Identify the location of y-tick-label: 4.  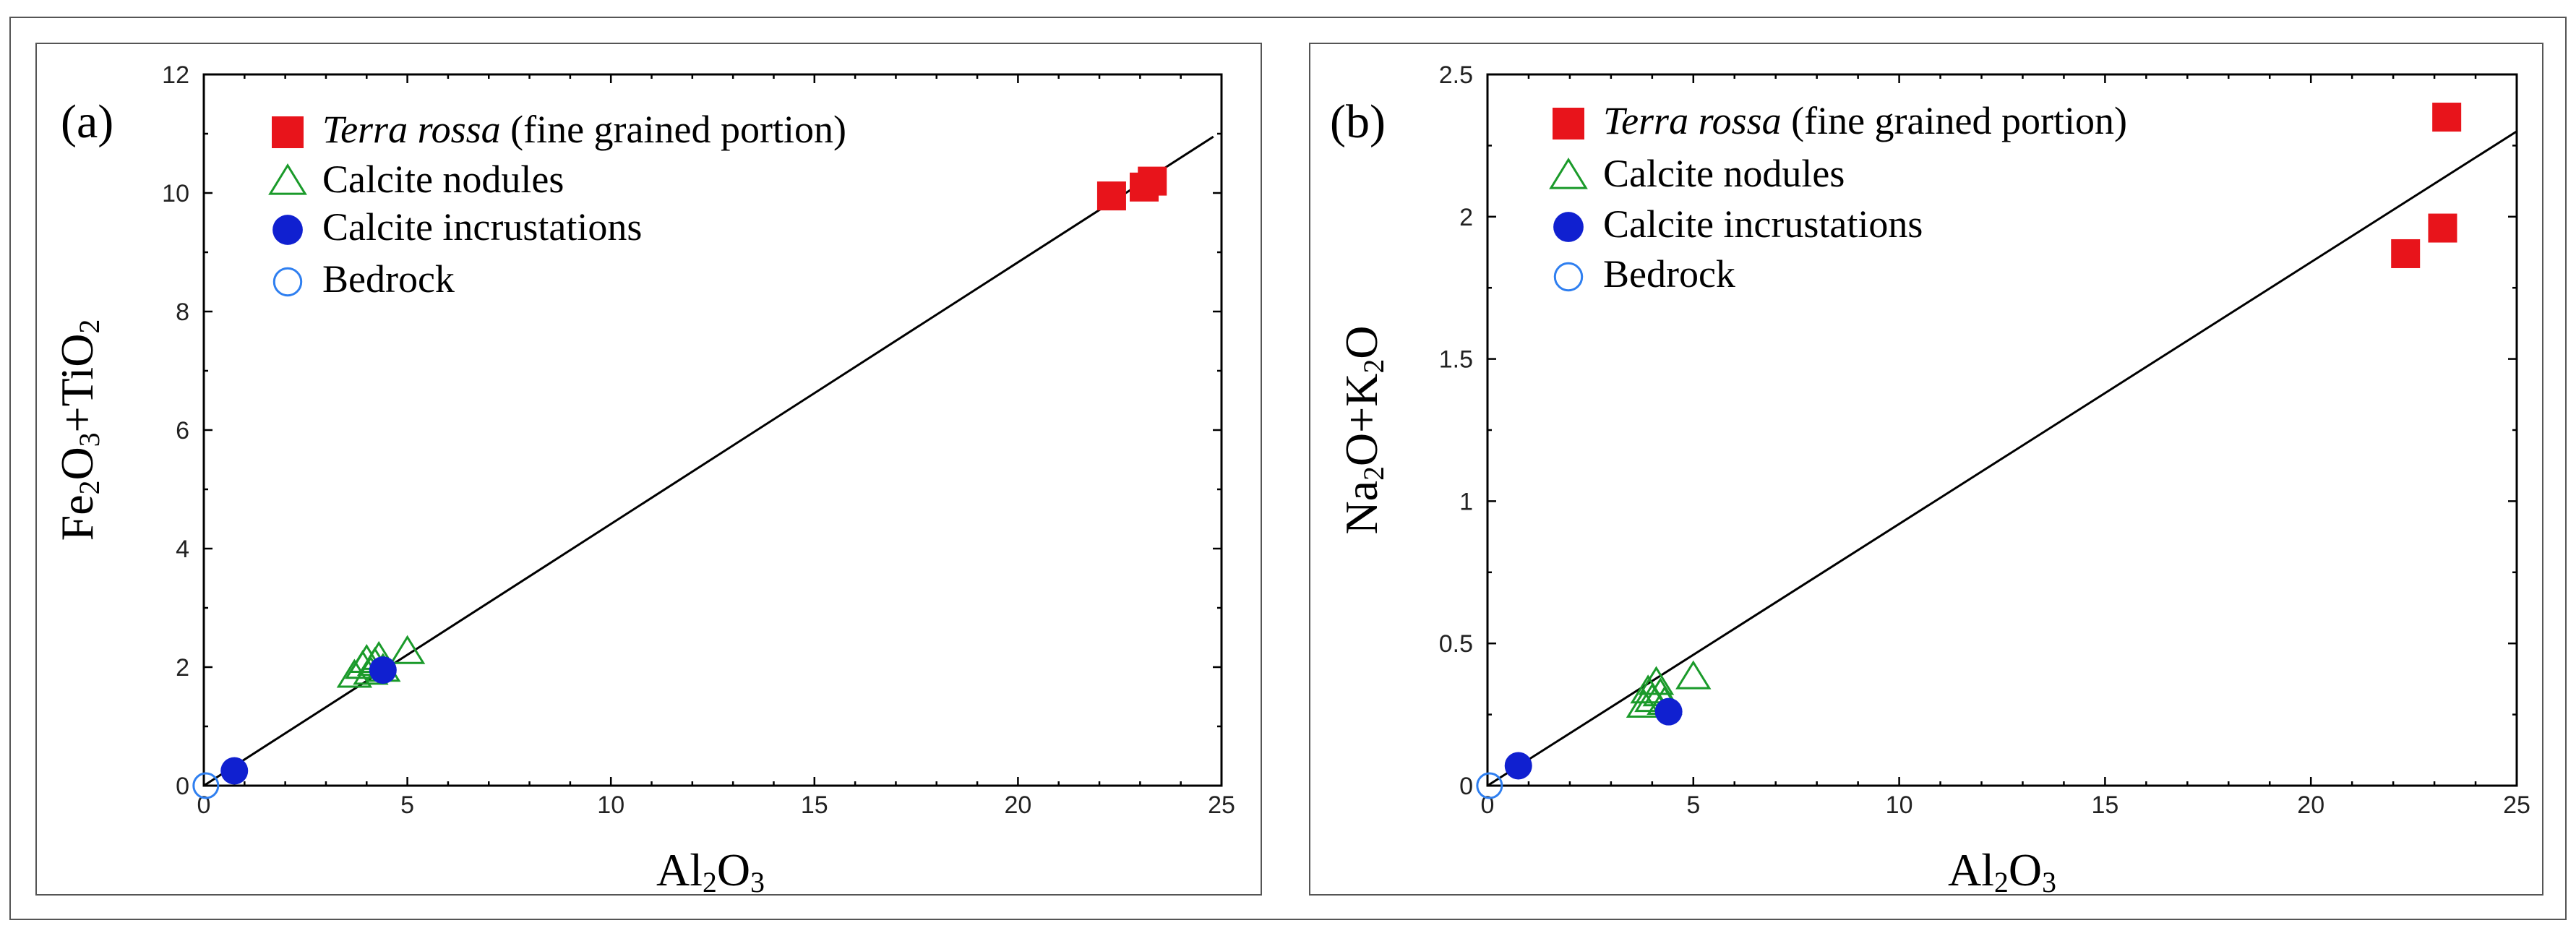
(183, 549).